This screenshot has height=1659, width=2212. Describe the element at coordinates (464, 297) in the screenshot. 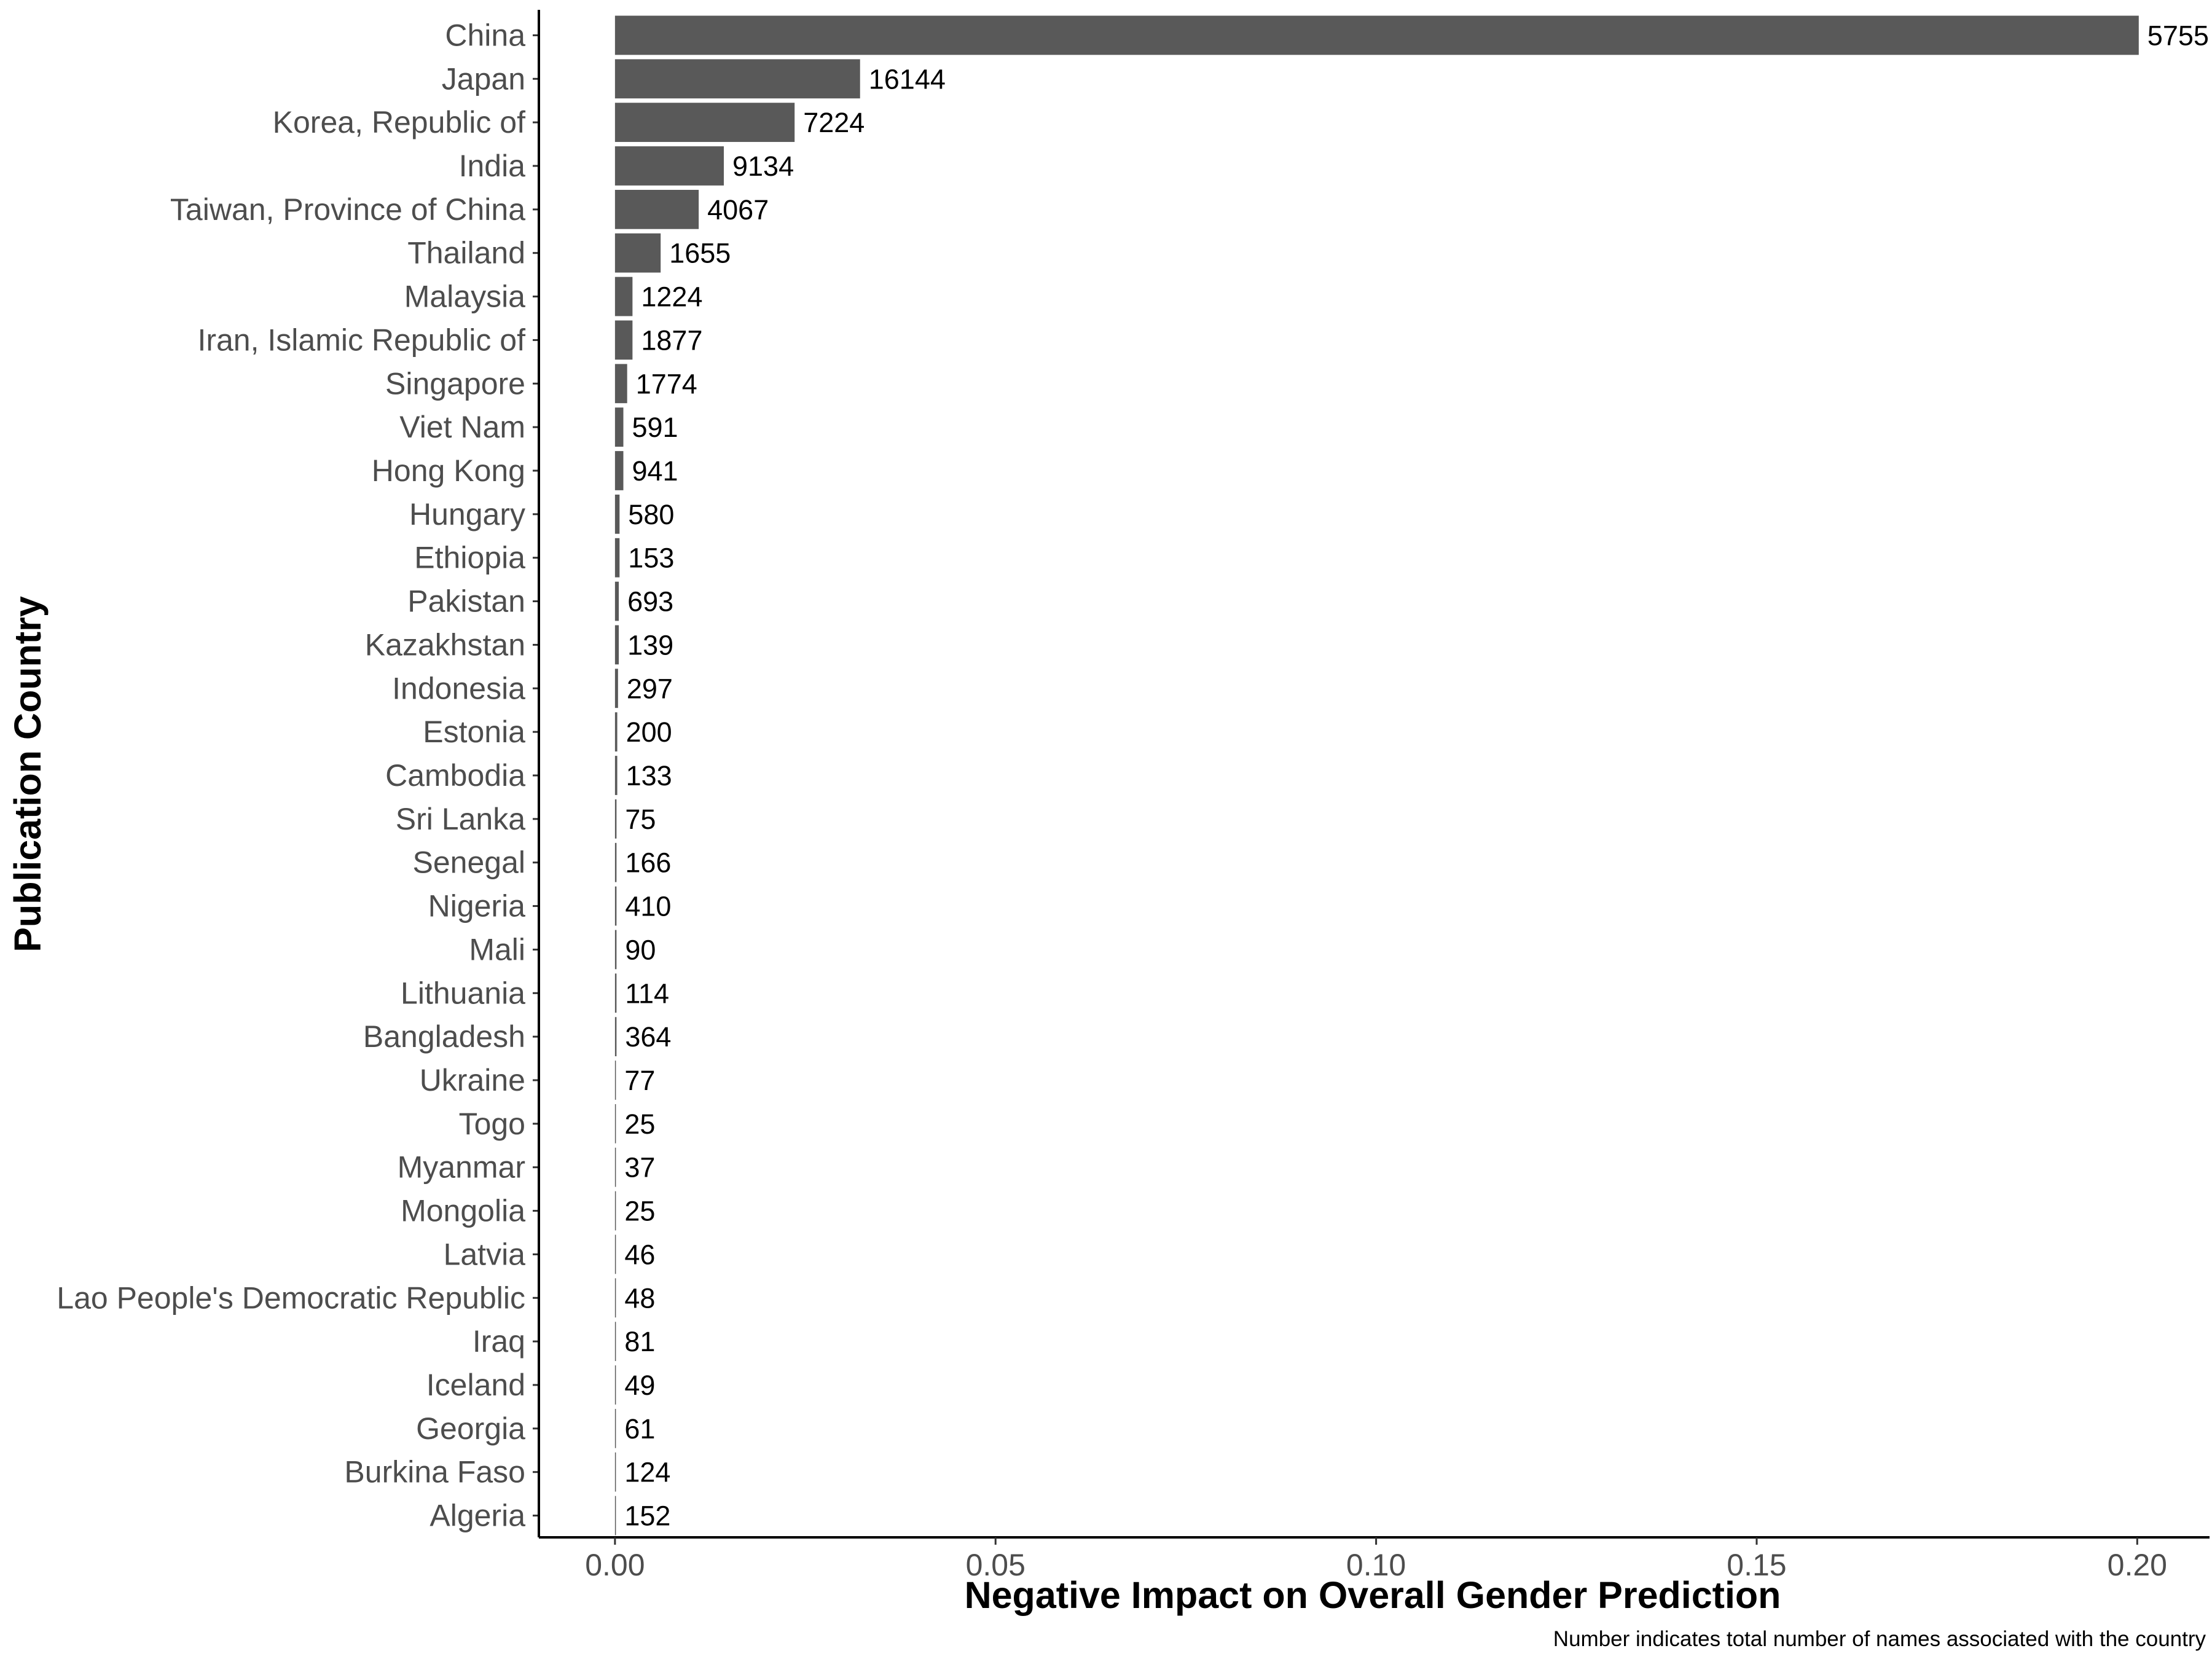

I see `y-tick-label: Malaysia` at that location.